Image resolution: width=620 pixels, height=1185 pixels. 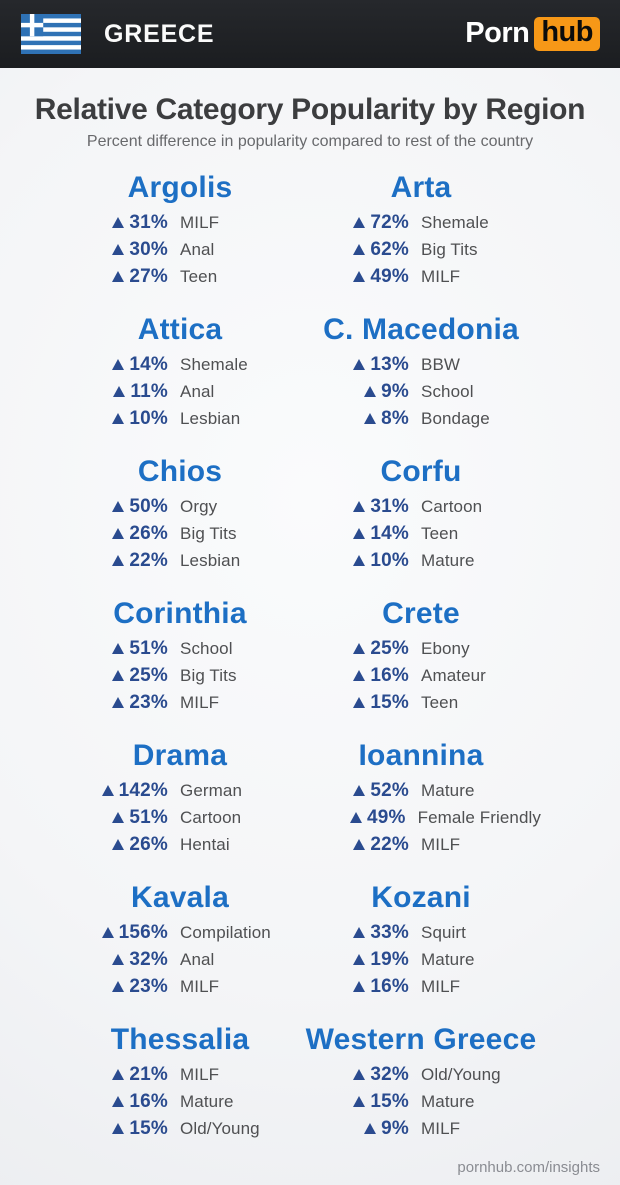 What do you see at coordinates (180, 329) in the screenshot?
I see `region-title: Attica` at bounding box center [180, 329].